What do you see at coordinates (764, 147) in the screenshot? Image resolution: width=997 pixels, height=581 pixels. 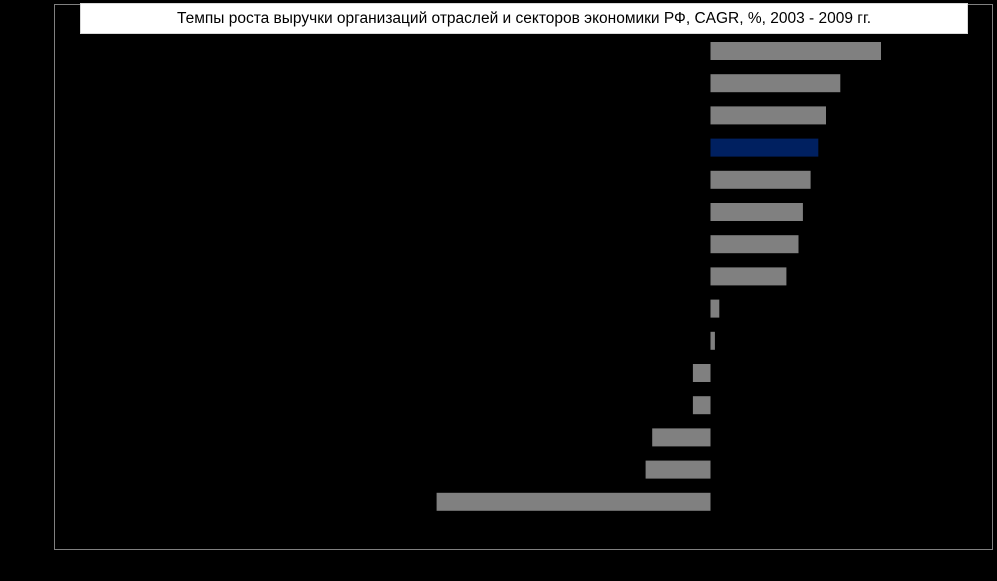 I see `bar-highlighted` at bounding box center [764, 147].